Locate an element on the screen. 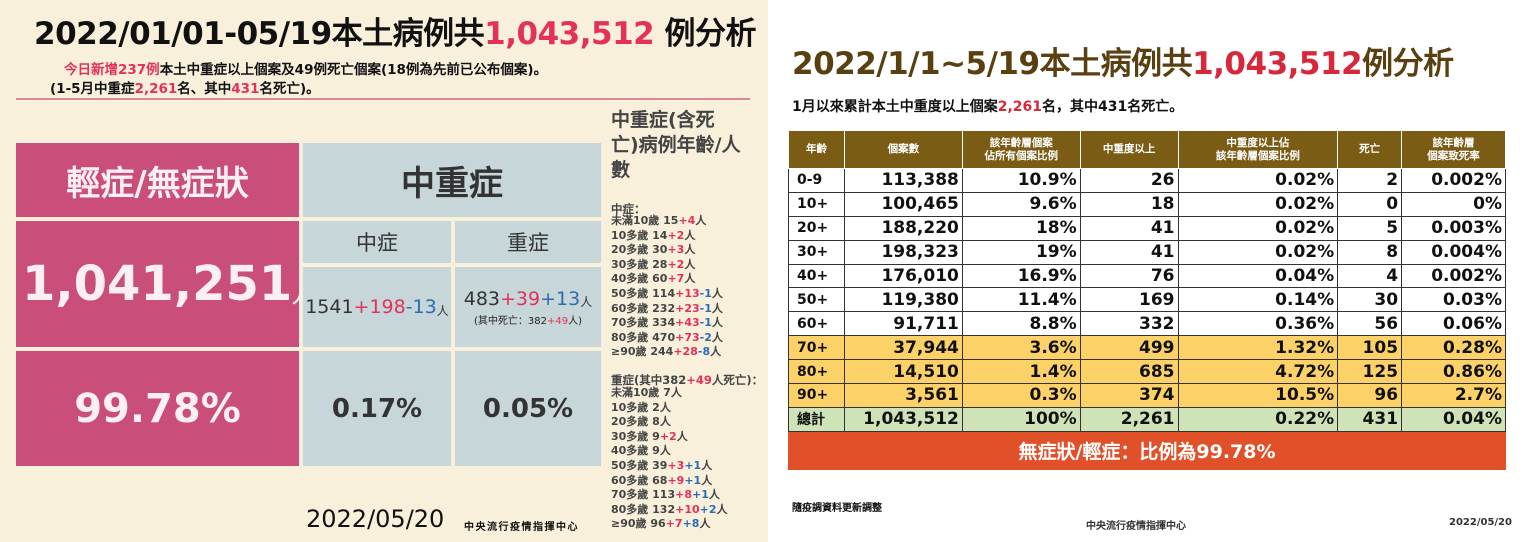  plus-count: +7 is located at coordinates (676, 279).